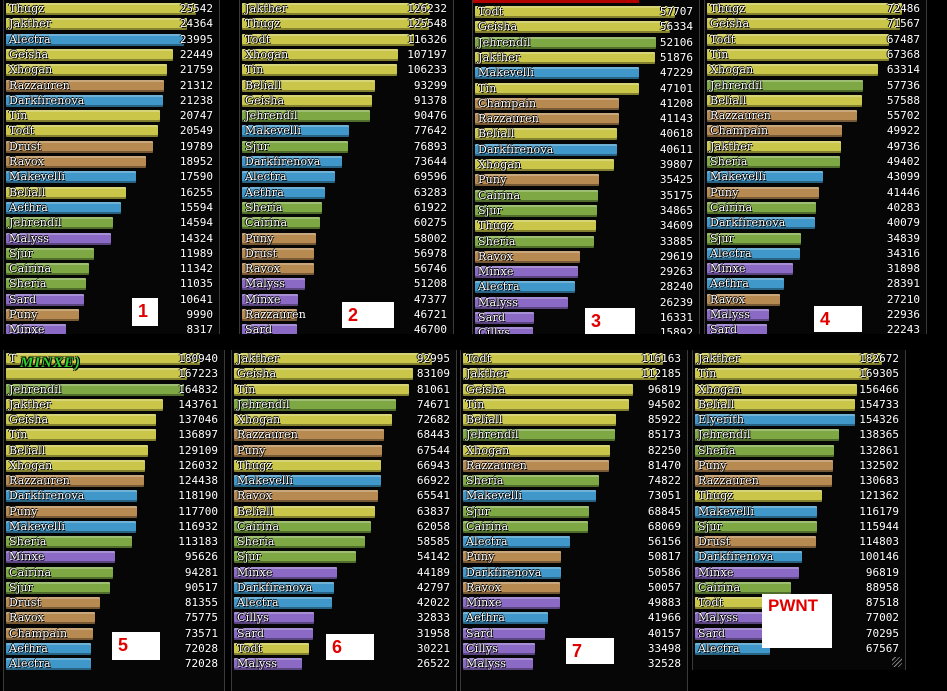 This screenshot has width=947, height=691. I want to click on meter-row: Jehrendil 74671, so click(344, 405).